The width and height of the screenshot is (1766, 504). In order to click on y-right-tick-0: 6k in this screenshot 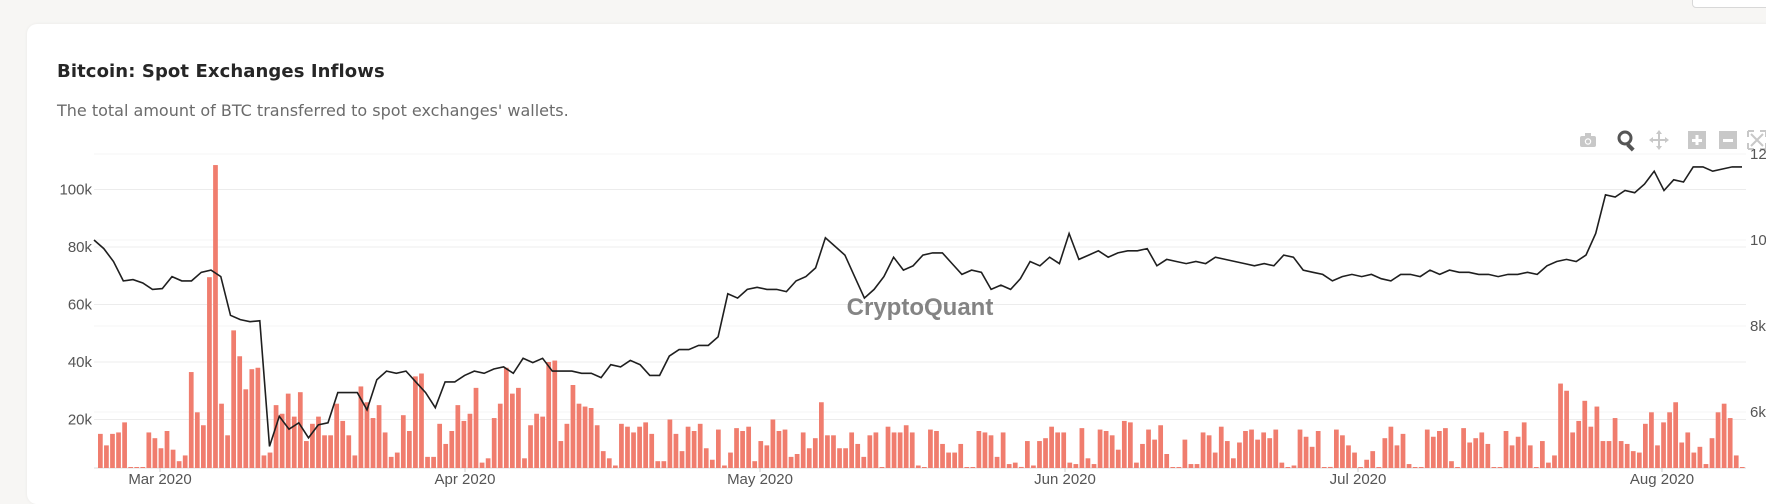, I will do `click(1758, 412)`.